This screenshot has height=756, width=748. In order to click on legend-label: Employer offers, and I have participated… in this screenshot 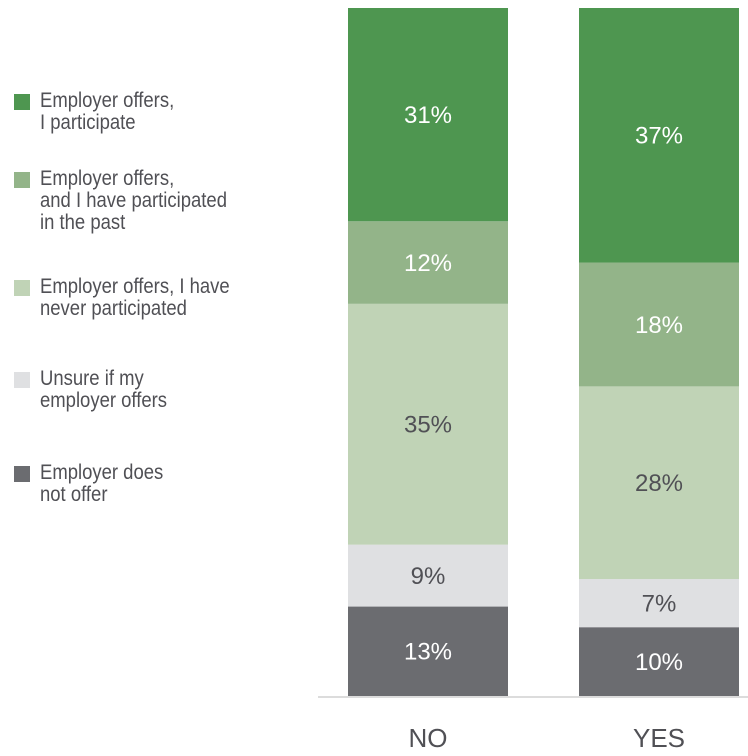, I will do `click(133, 200)`.